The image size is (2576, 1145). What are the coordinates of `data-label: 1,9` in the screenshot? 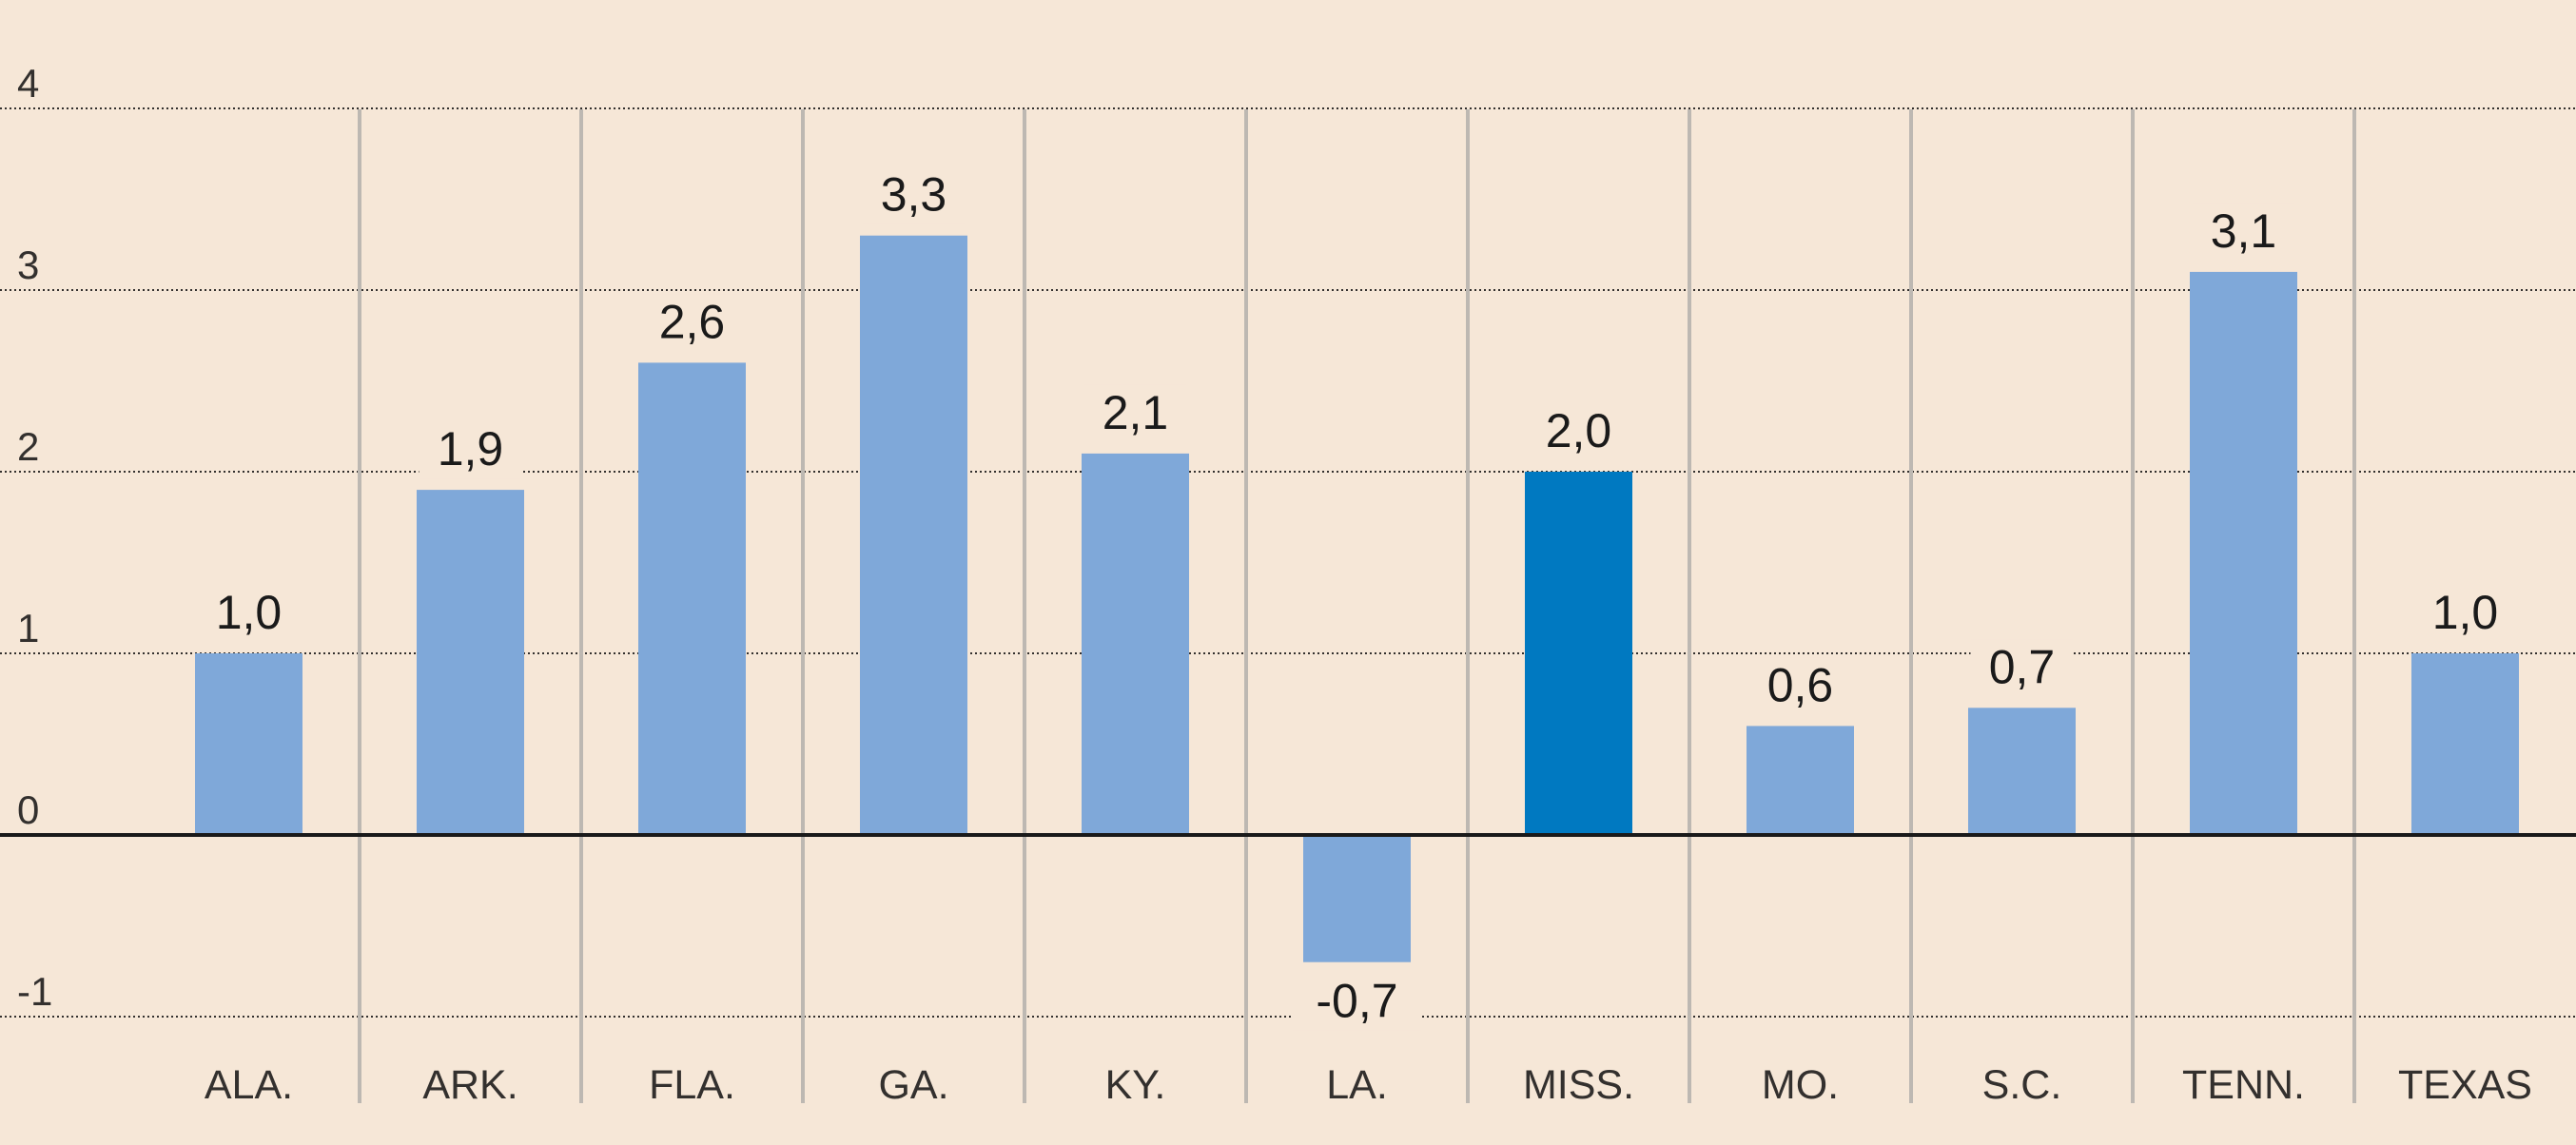 It's located at (471, 448).